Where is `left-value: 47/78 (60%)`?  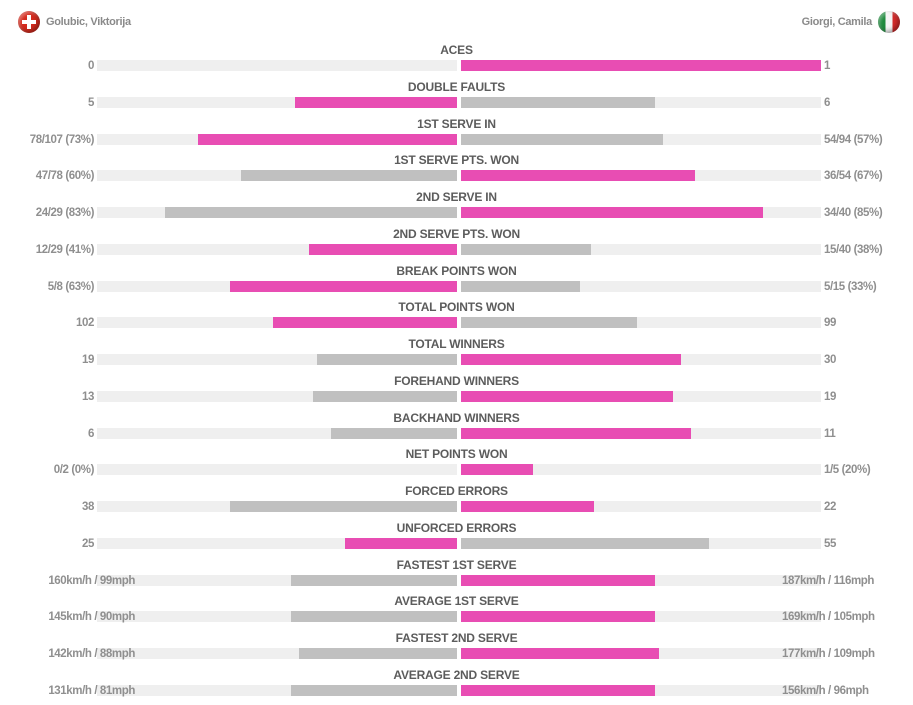
left-value: 47/78 (60%) is located at coordinates (65, 176).